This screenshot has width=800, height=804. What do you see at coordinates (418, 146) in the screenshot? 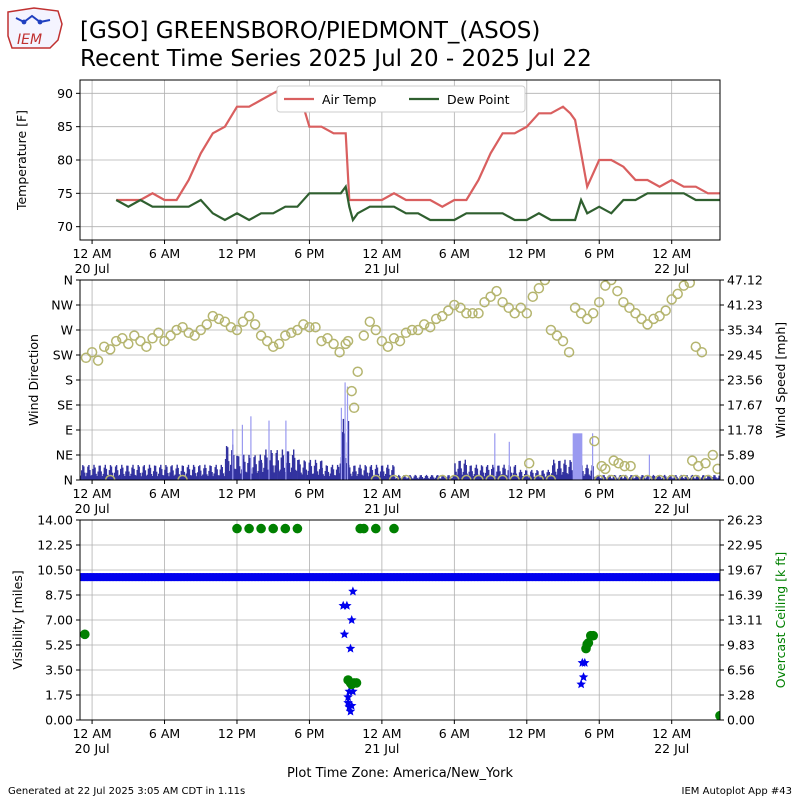
I see `air-temp-line` at bounding box center [418, 146].